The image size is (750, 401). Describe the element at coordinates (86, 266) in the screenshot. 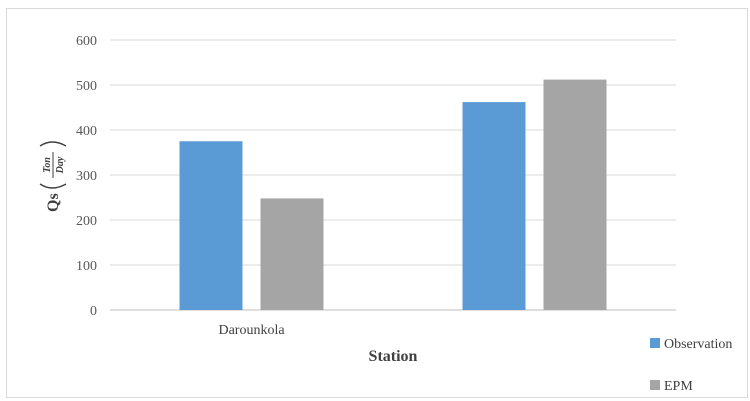

I see `y-tick-label: 100` at that location.